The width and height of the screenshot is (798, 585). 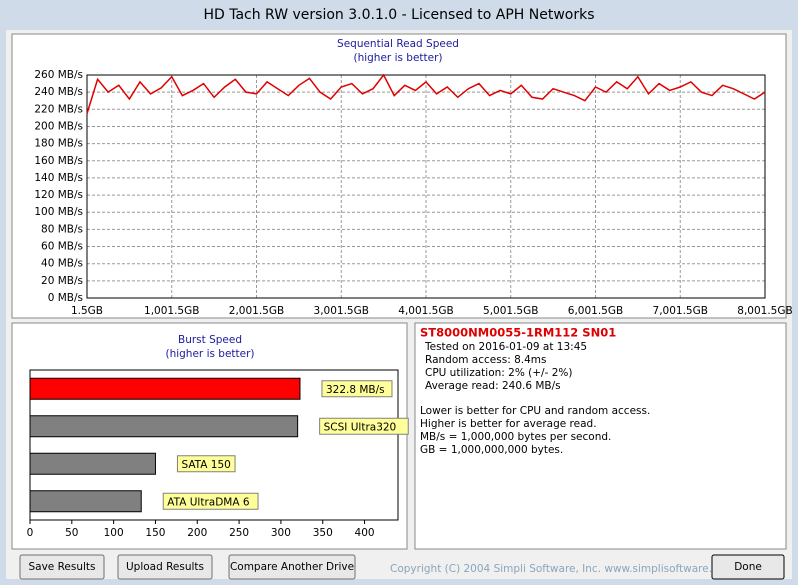 What do you see at coordinates (65, 298) in the screenshot?
I see `y-tick-label: 0 MB/s` at bounding box center [65, 298].